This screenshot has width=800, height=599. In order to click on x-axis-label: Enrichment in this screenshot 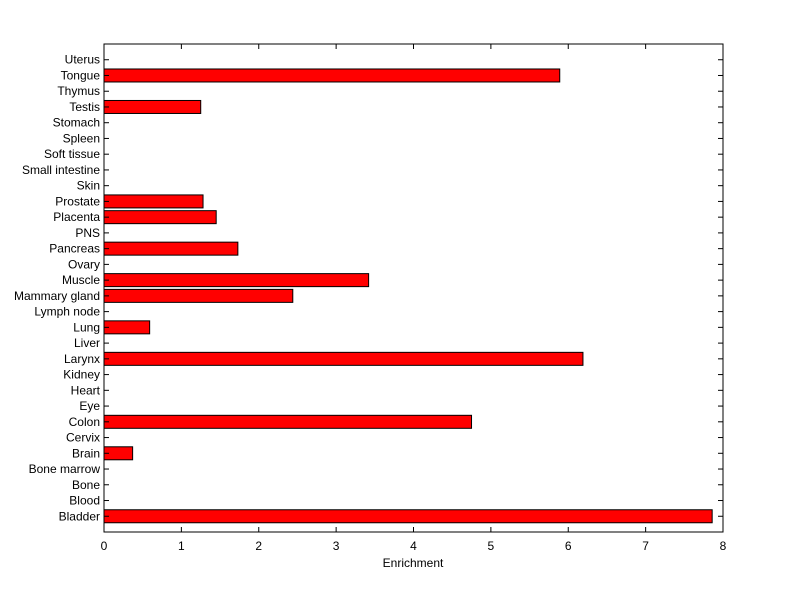, I will do `click(413, 563)`.